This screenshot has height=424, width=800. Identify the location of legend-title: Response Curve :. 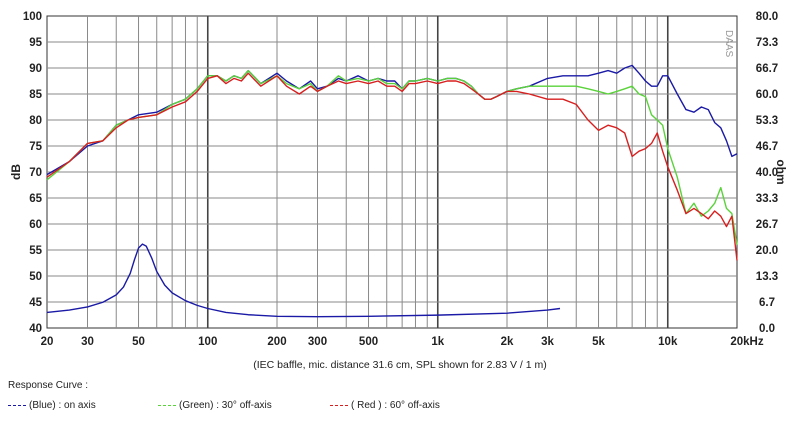
(48, 385).